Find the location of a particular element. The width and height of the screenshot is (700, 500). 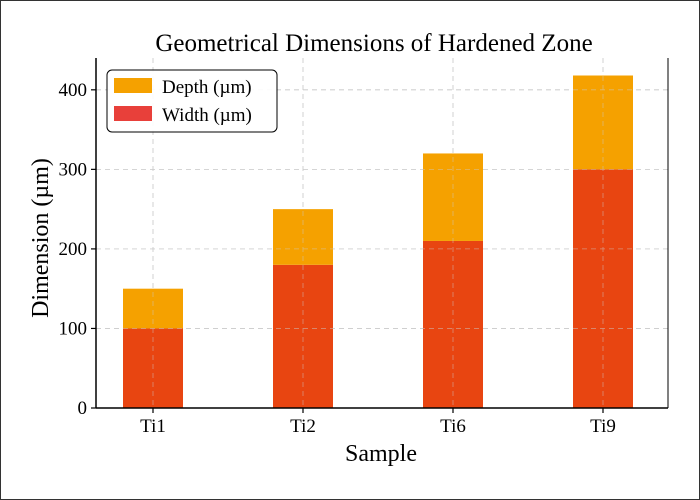

x-axis-label: Sample is located at coordinates (381, 454).